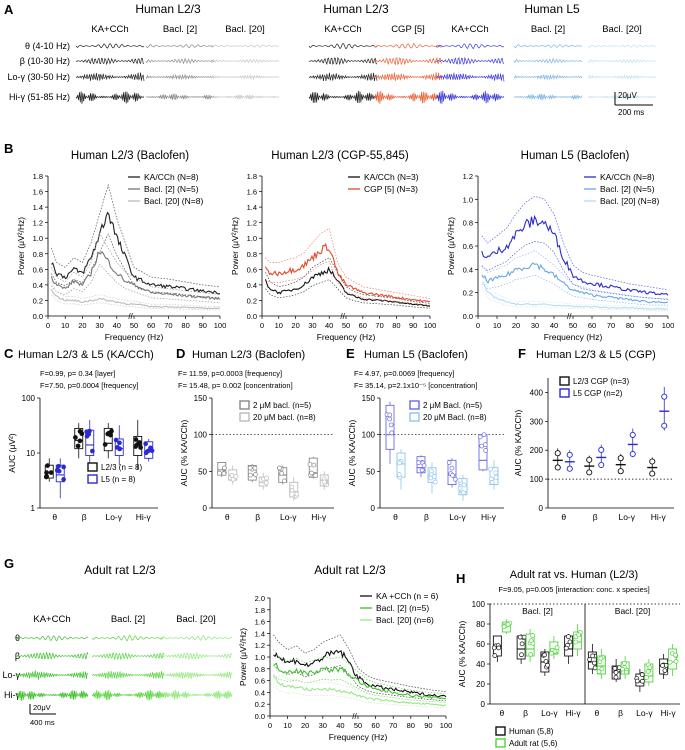 This screenshot has width=685, height=750. I want to click on legend-label: Bacl. [2] (N=5), so click(627, 189).